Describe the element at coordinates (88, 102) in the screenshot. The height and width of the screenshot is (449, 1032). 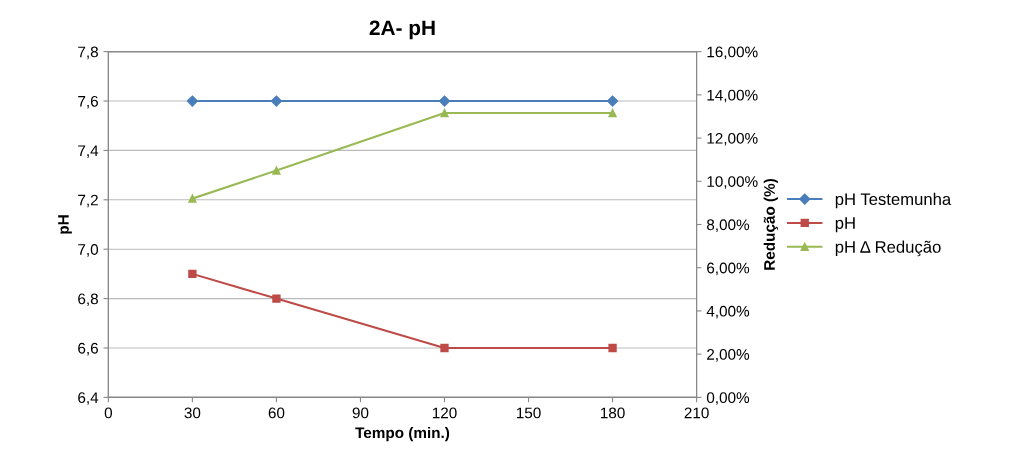
I see `y-tick-label: 7,6` at that location.